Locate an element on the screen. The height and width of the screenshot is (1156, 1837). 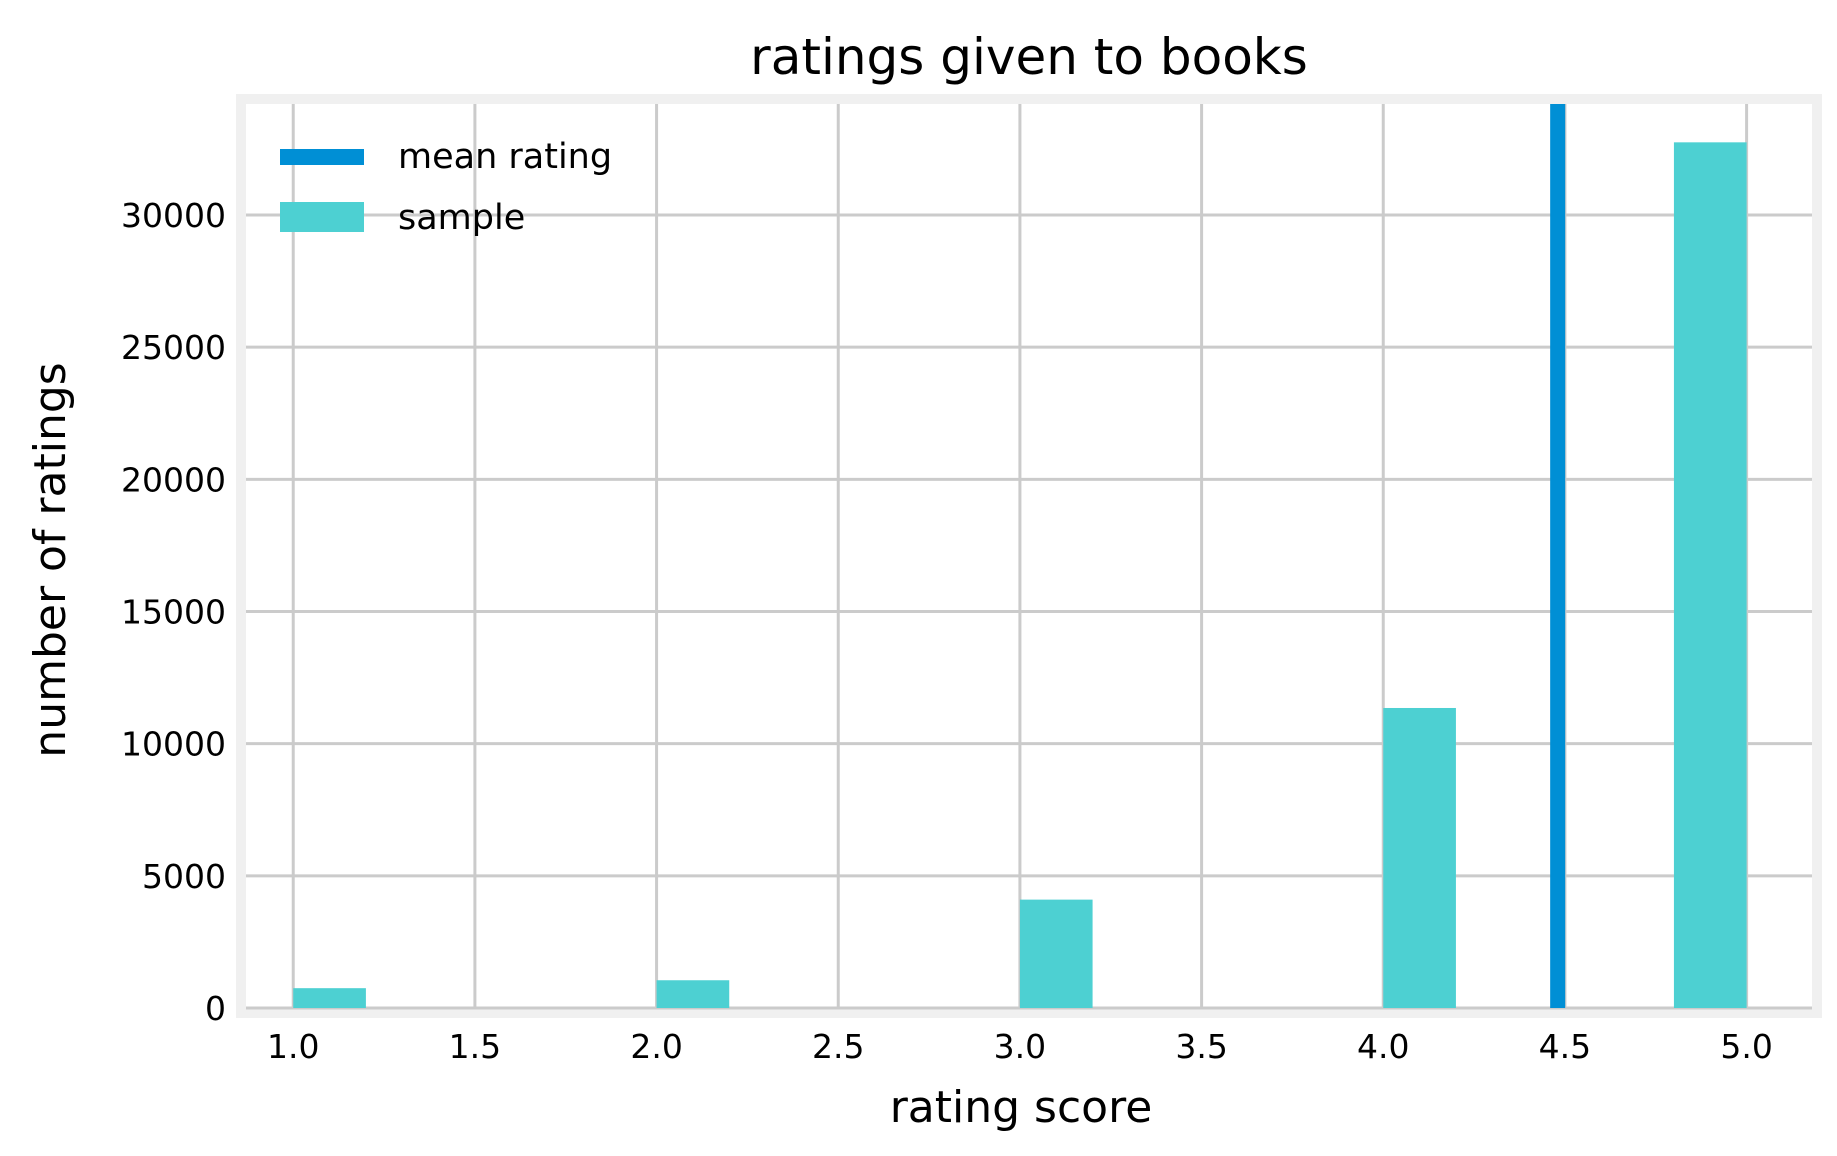
x-tick-label-7: 4.5 is located at coordinates (1565, 1046).